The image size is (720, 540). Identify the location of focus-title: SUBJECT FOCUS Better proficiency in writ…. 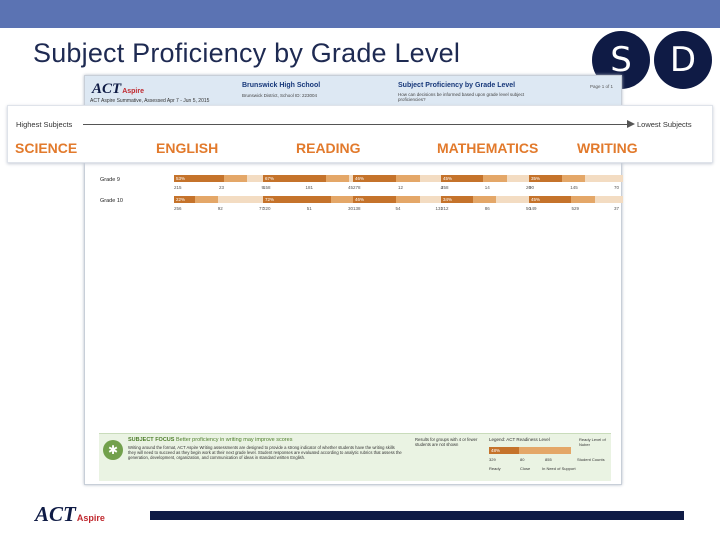
(210, 440).